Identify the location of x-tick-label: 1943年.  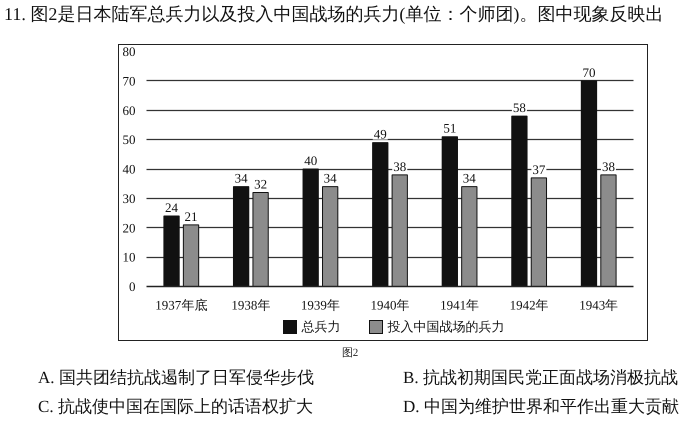
(598, 305).